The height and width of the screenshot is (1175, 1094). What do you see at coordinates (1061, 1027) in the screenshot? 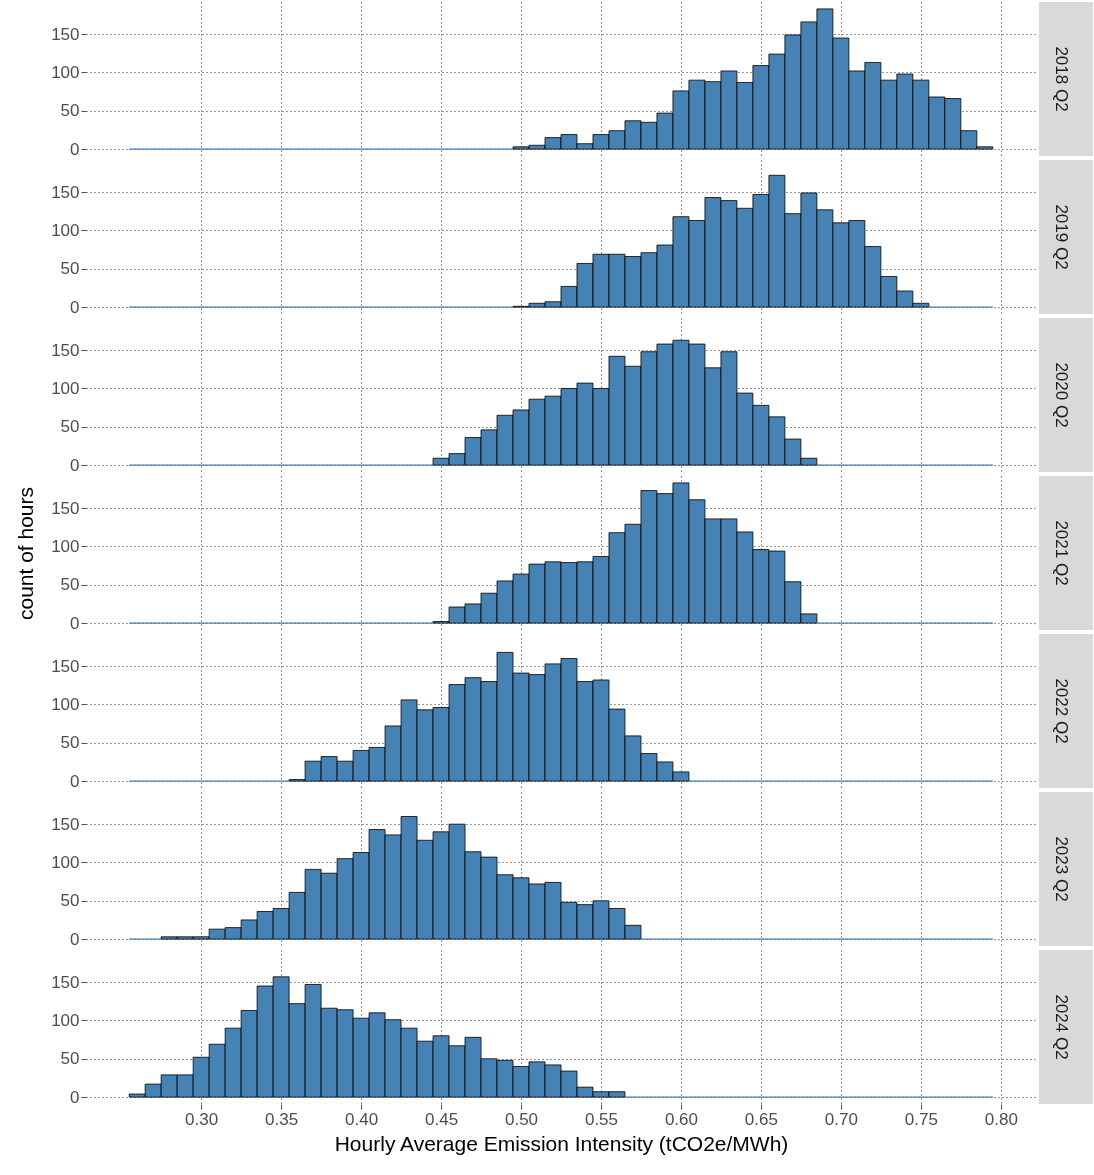
I see `text: 2024 Q2` at bounding box center [1061, 1027].